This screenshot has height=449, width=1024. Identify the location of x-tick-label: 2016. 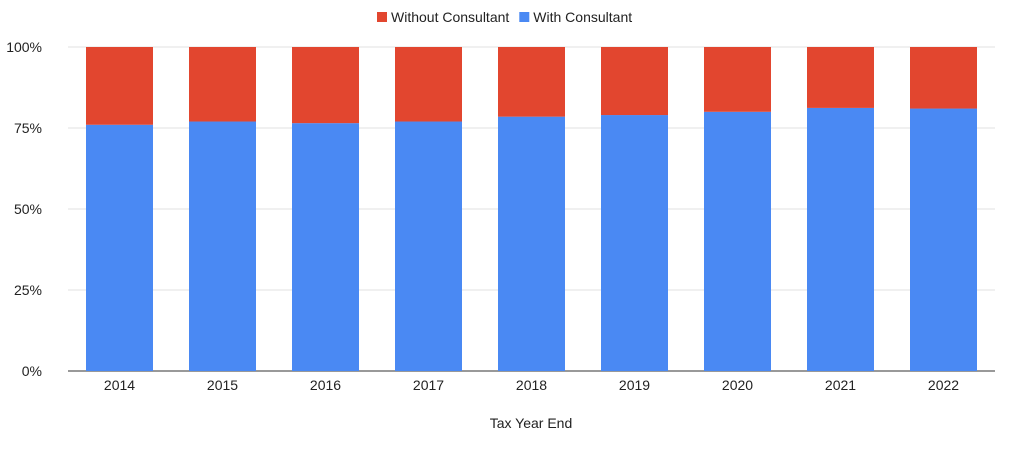
(325, 385).